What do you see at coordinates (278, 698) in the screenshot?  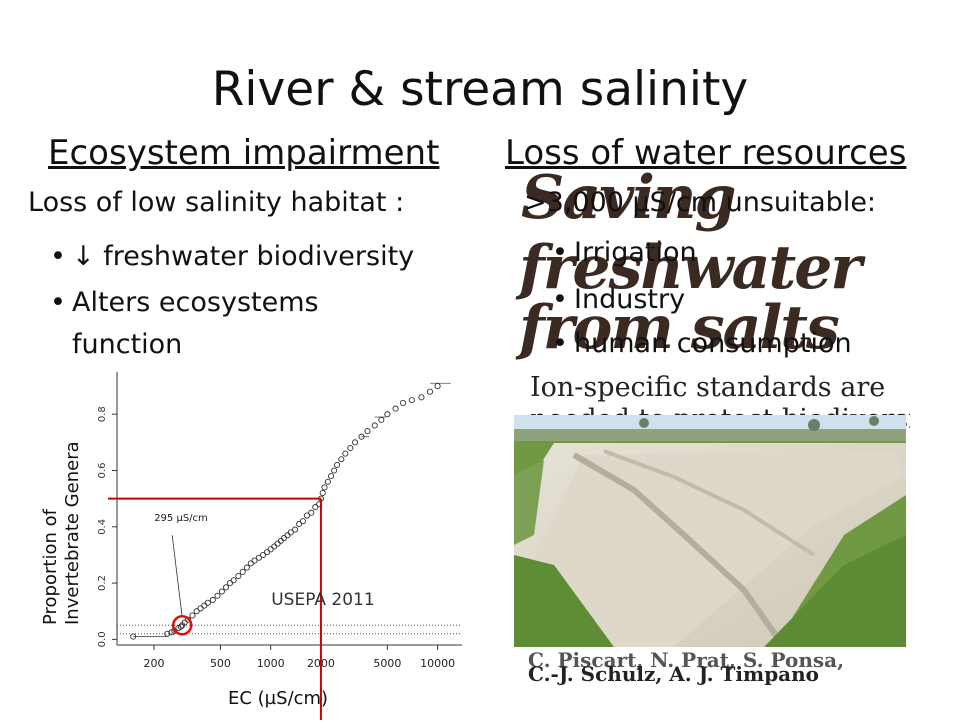 I see `x-axis-label: EC (µS/cm)` at bounding box center [278, 698].